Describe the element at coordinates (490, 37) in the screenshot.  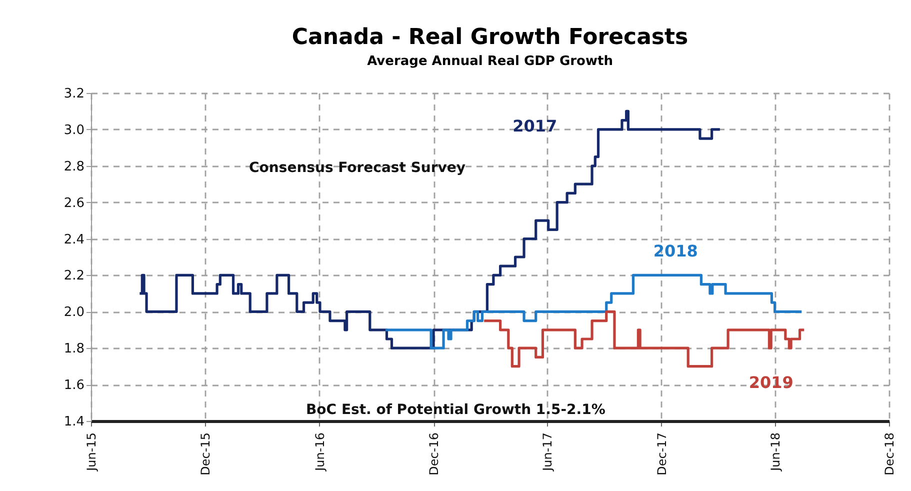
I see `chart-title: Canada - Real Growth Forecasts` at that location.